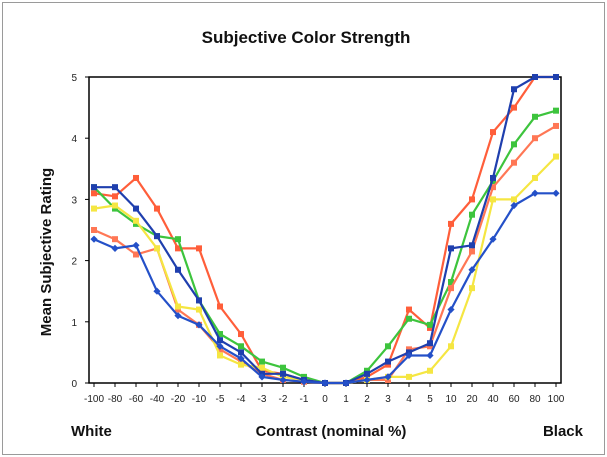  I want to click on x-tick-label: 20, so click(472, 399).